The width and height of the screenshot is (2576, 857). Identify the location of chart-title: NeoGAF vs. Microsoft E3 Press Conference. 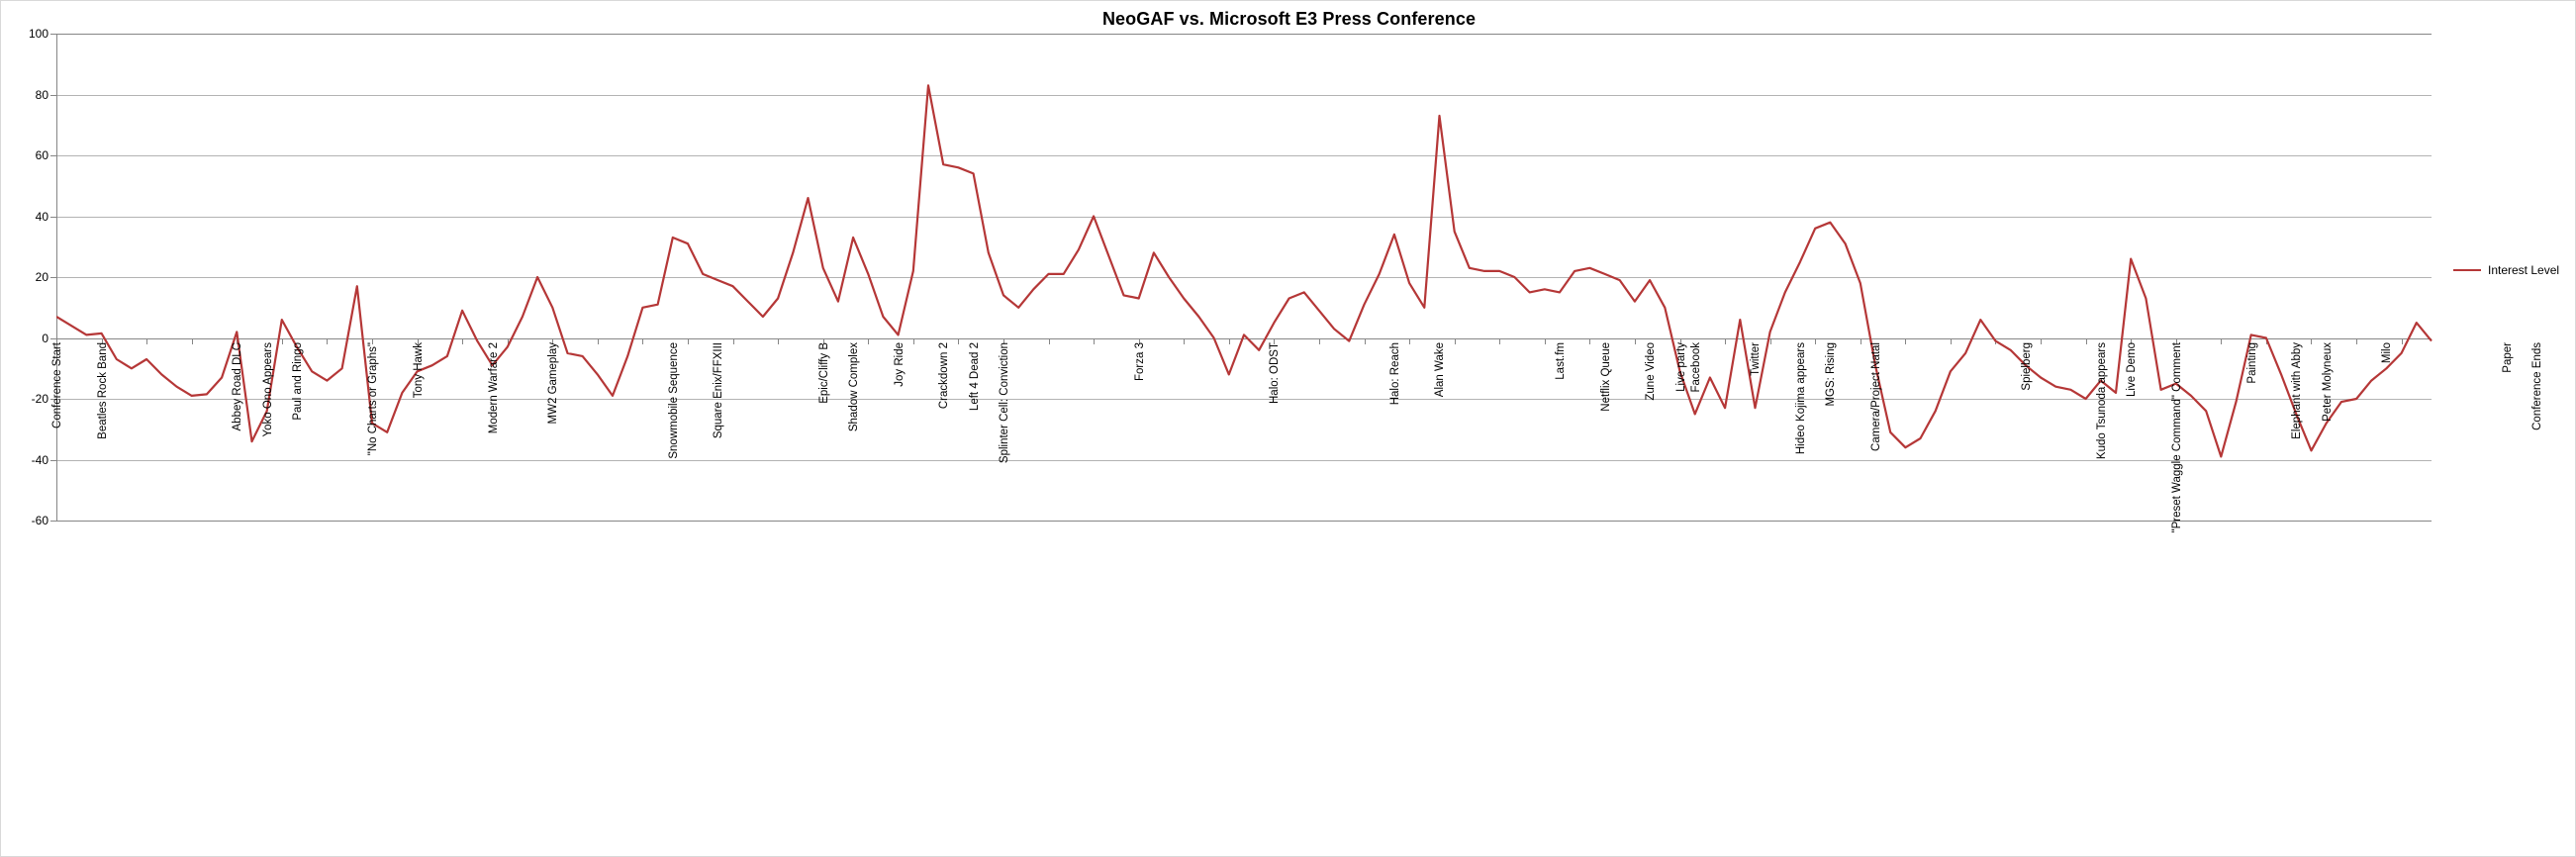
(1289, 19).